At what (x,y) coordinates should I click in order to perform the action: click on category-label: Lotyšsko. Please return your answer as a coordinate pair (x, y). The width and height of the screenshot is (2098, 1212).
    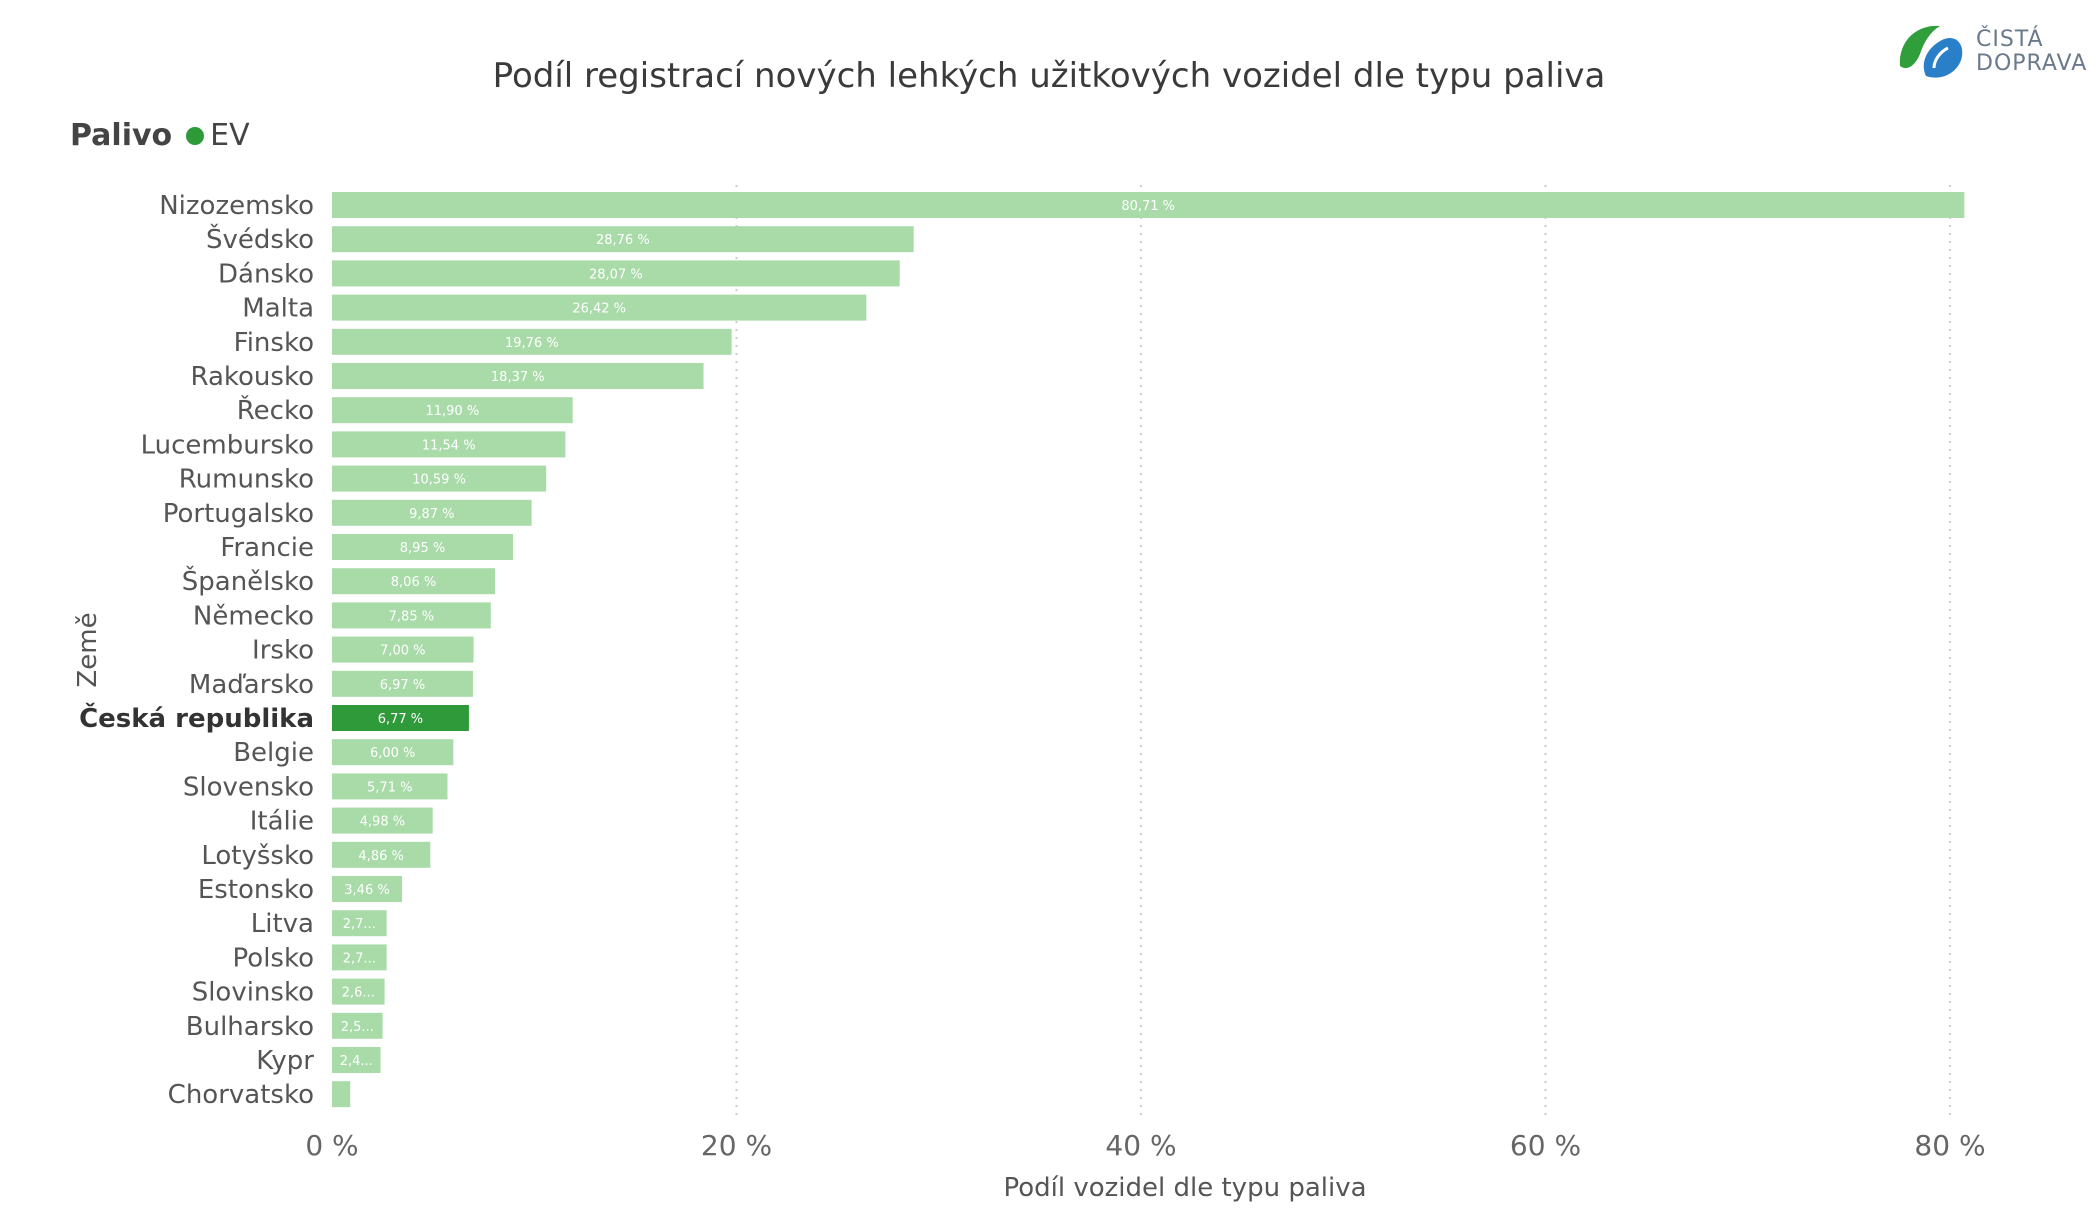
    Looking at the image, I should click on (257, 856).